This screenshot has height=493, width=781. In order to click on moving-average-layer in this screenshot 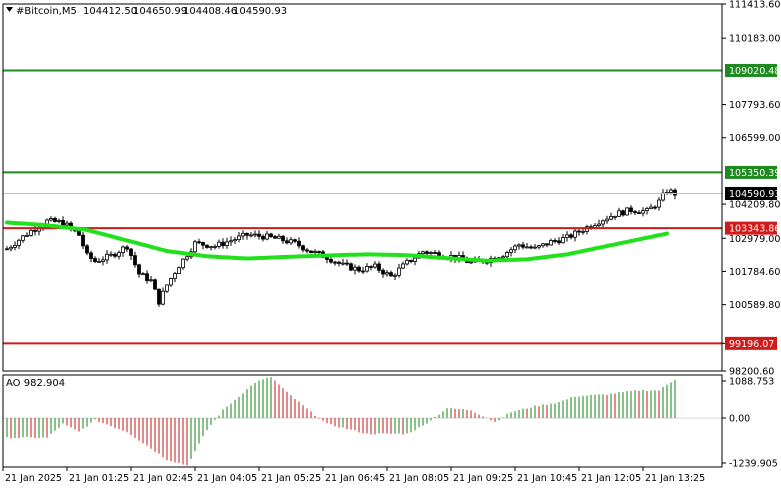, I will do `click(337, 241)`.